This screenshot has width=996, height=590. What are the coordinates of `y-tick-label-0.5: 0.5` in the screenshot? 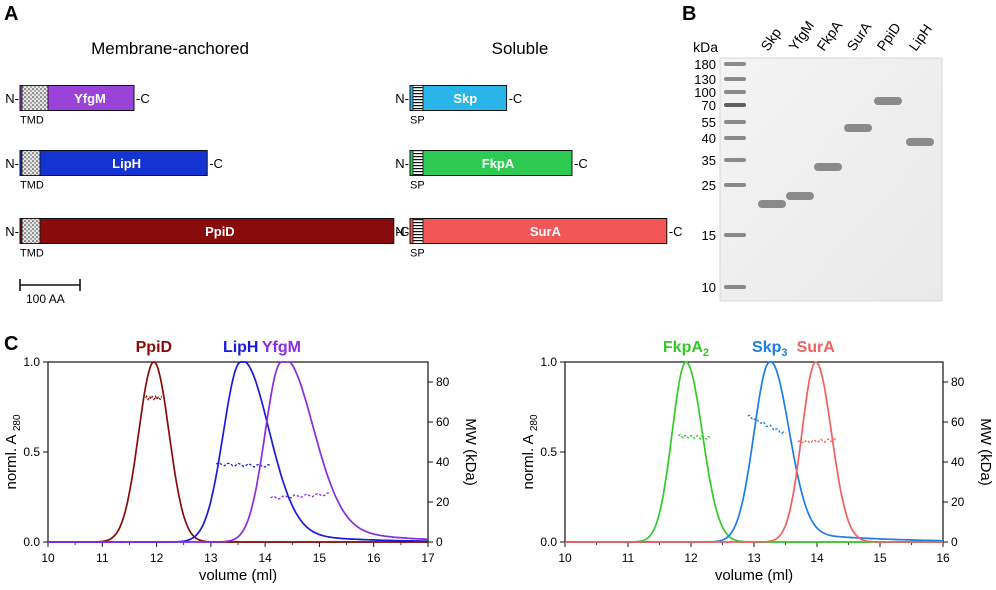 It's located at (31, 452).